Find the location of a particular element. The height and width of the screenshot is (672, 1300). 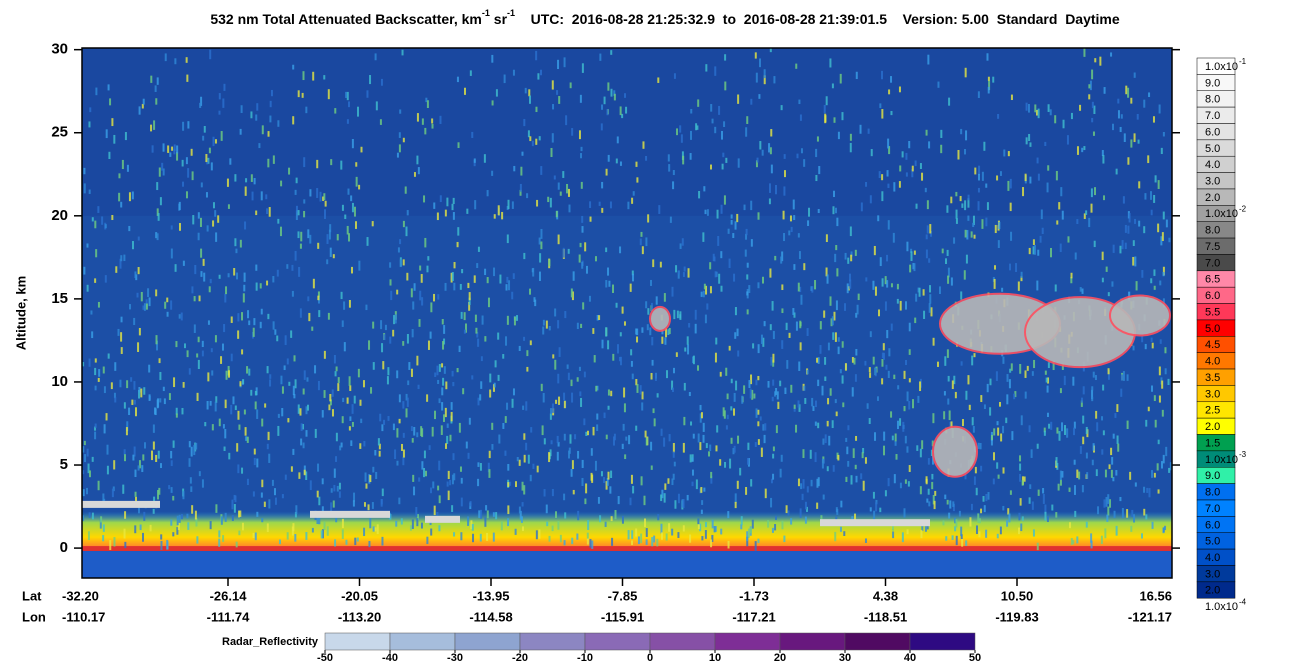

radar-tick-label: 0 is located at coordinates (650, 658).